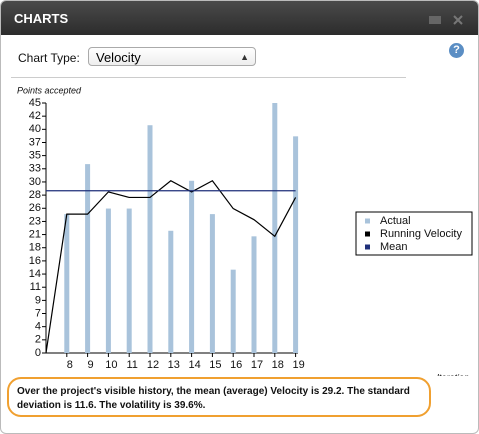 This screenshot has width=479, height=434. I want to click on x-tick-label: 14, so click(194, 365).